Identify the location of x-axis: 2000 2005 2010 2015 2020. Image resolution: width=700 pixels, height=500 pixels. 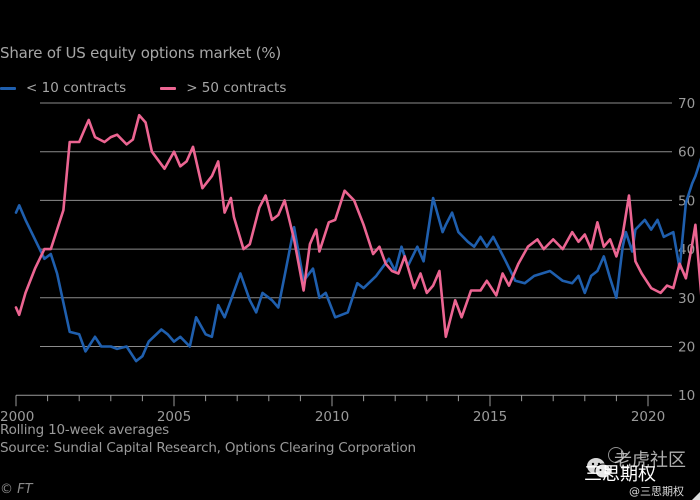
(332, 410).